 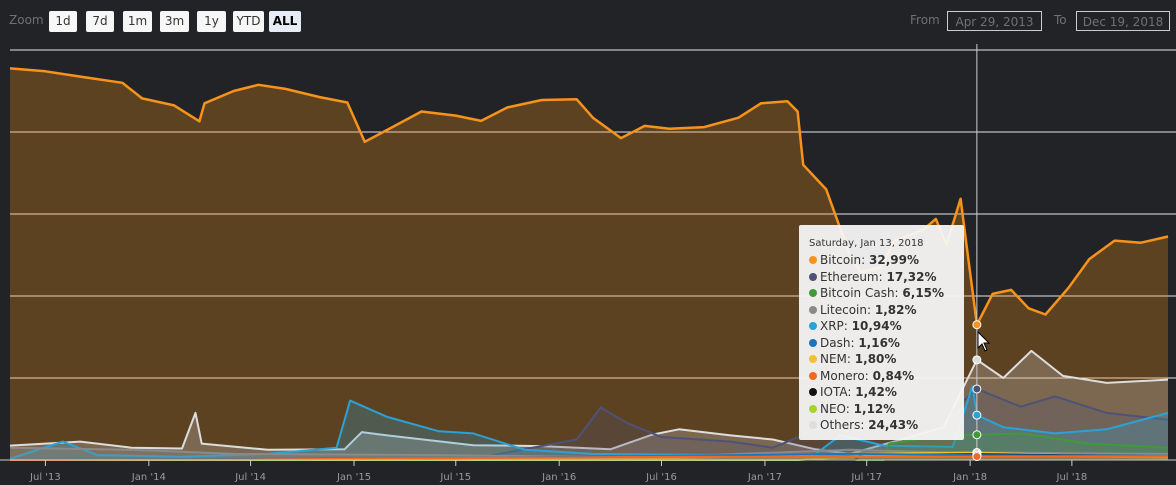 I want to click on tooltip-series-name: Monero:, so click(x=846, y=375).